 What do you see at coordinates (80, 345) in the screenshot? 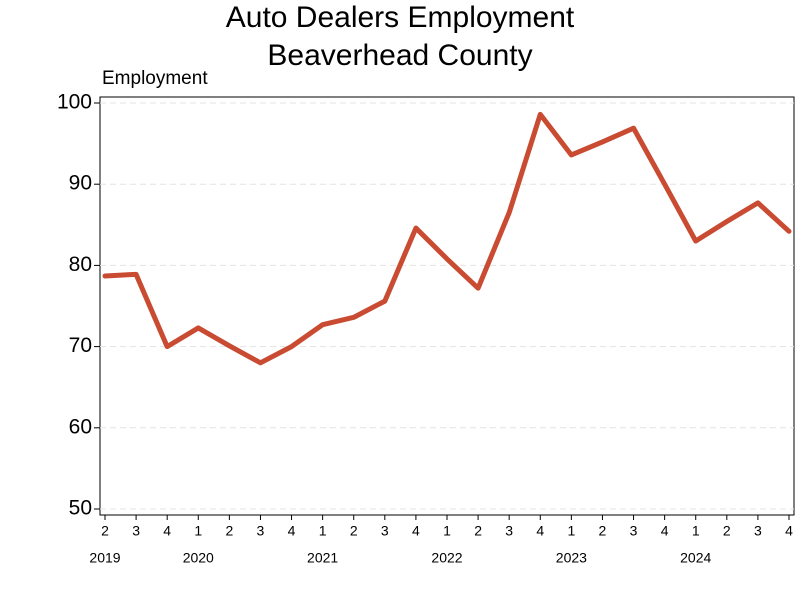
I see `y-tick-label: 70` at bounding box center [80, 345].